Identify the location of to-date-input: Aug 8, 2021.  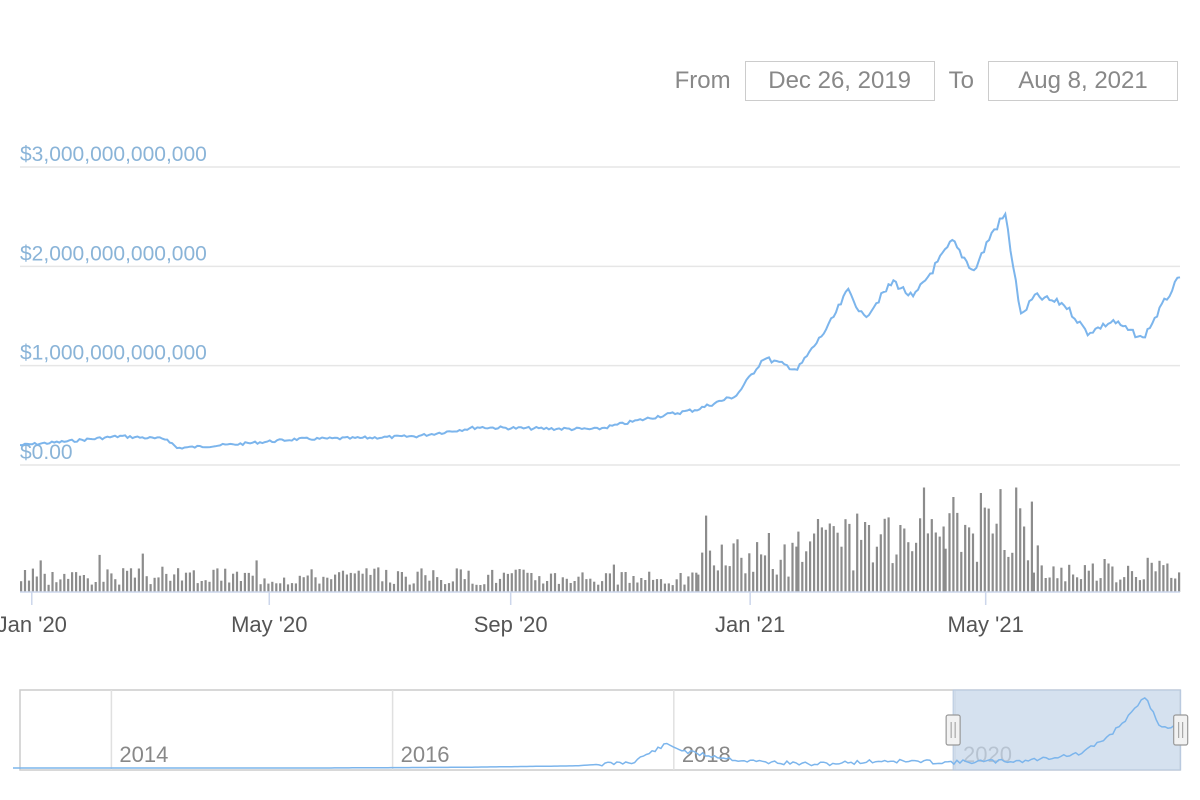
(1083, 81).